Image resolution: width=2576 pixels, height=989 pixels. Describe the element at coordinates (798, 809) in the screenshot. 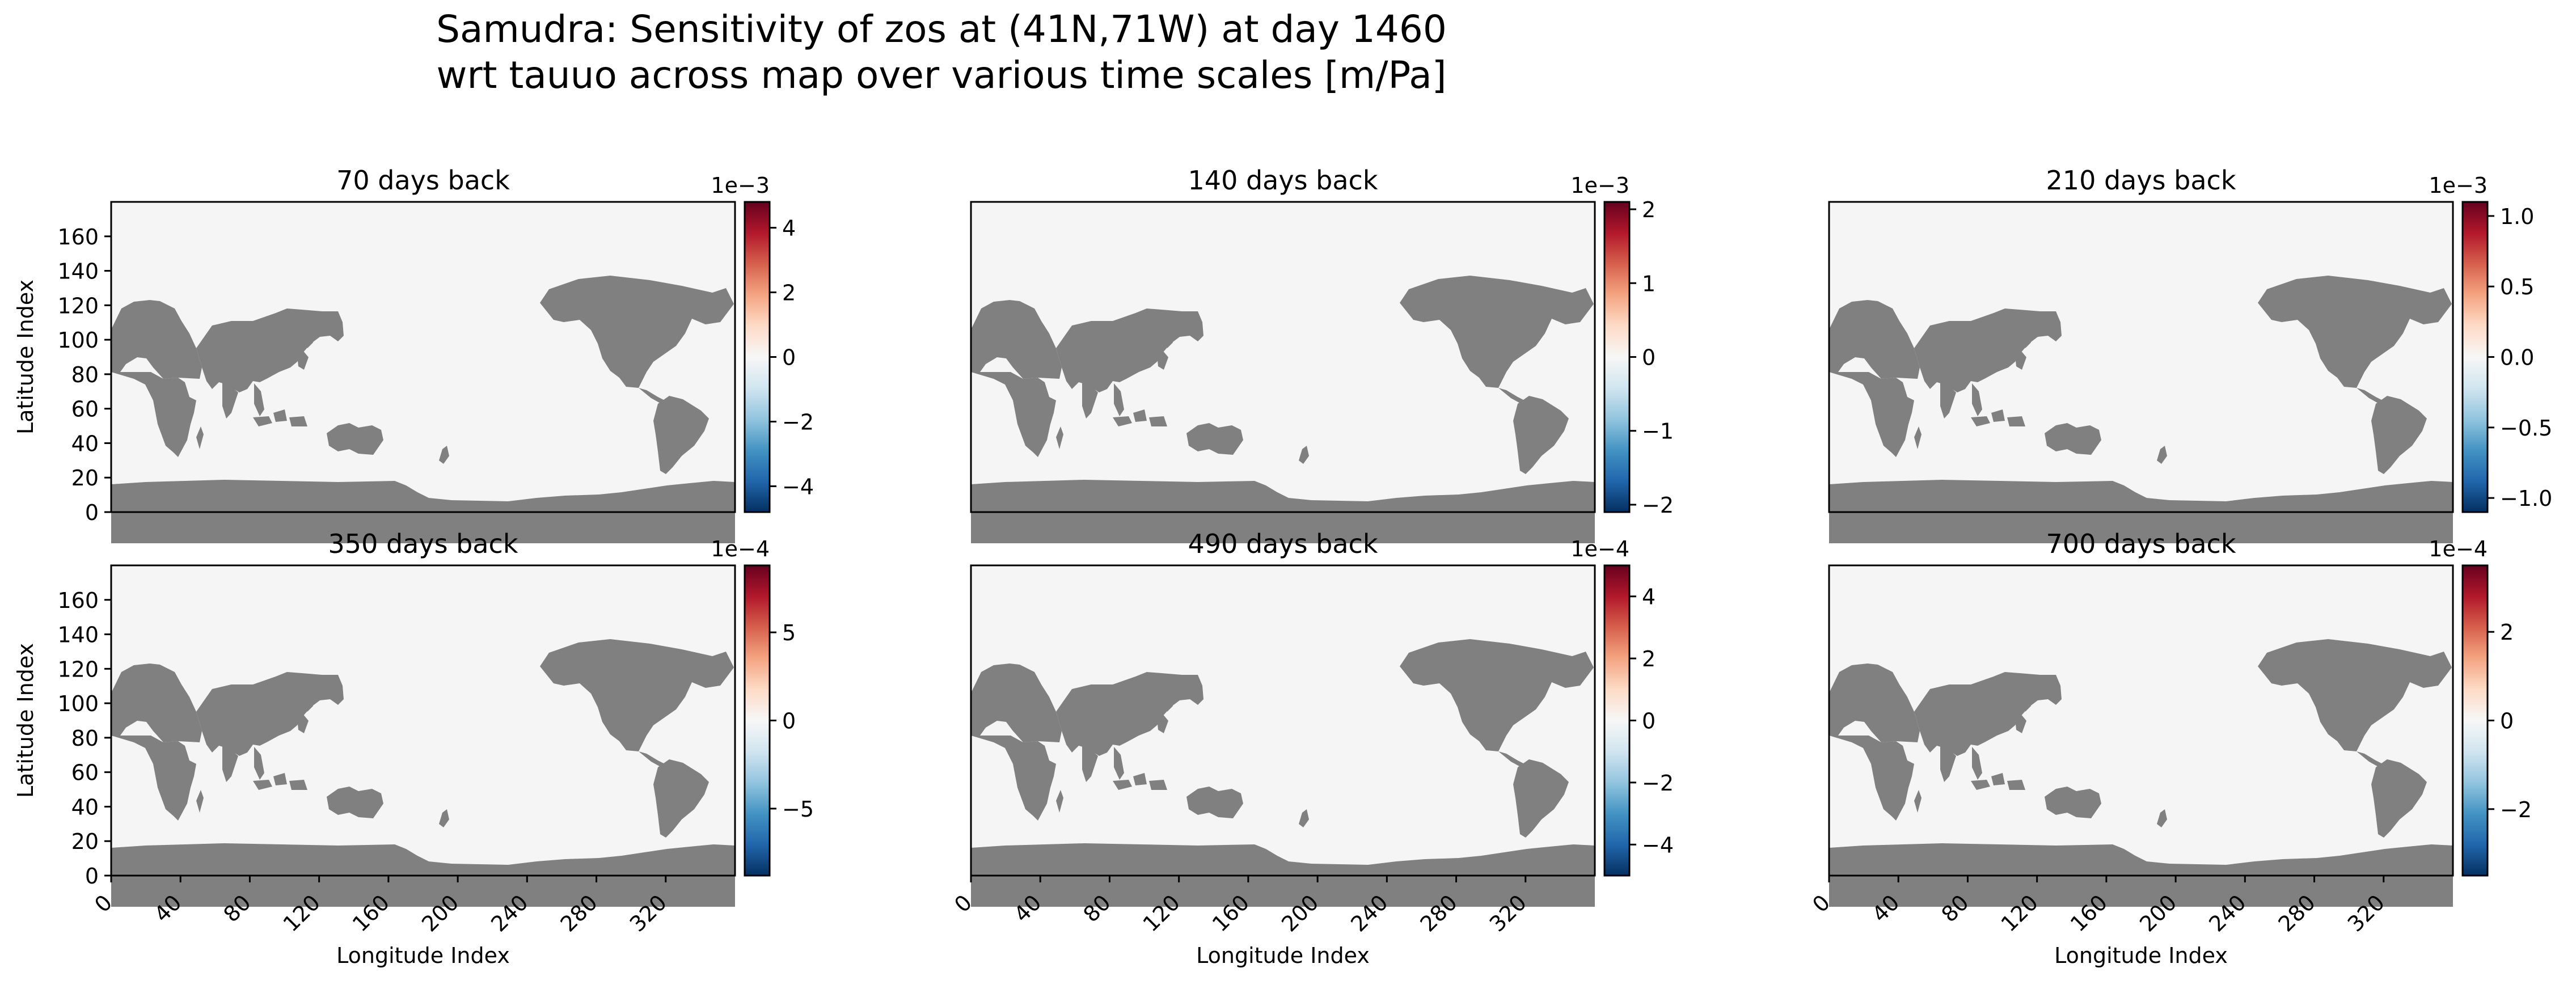

I see `colorbar-tick-label: −5` at that location.